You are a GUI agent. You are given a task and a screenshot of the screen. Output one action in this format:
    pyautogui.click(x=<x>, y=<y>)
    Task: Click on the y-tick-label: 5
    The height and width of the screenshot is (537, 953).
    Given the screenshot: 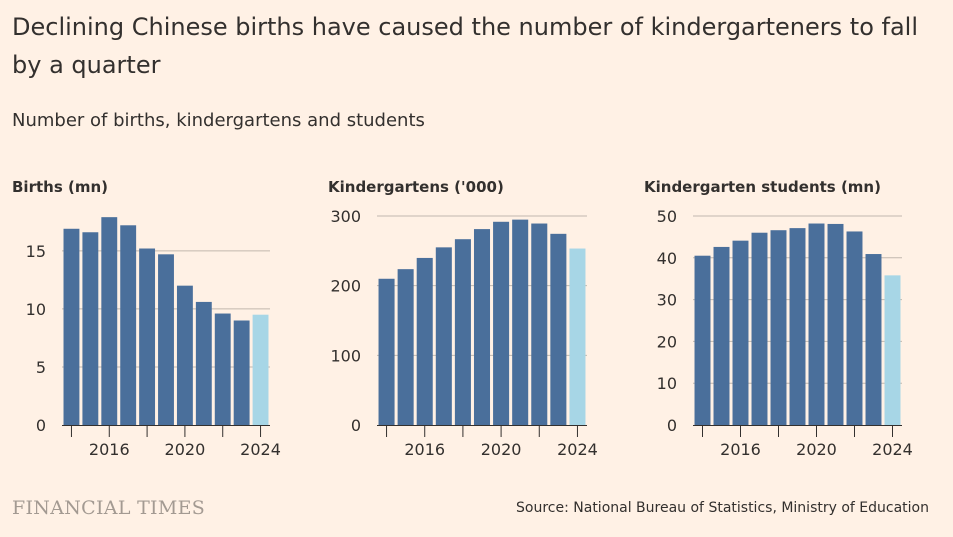 What is the action you would take?
    pyautogui.click(x=41, y=367)
    